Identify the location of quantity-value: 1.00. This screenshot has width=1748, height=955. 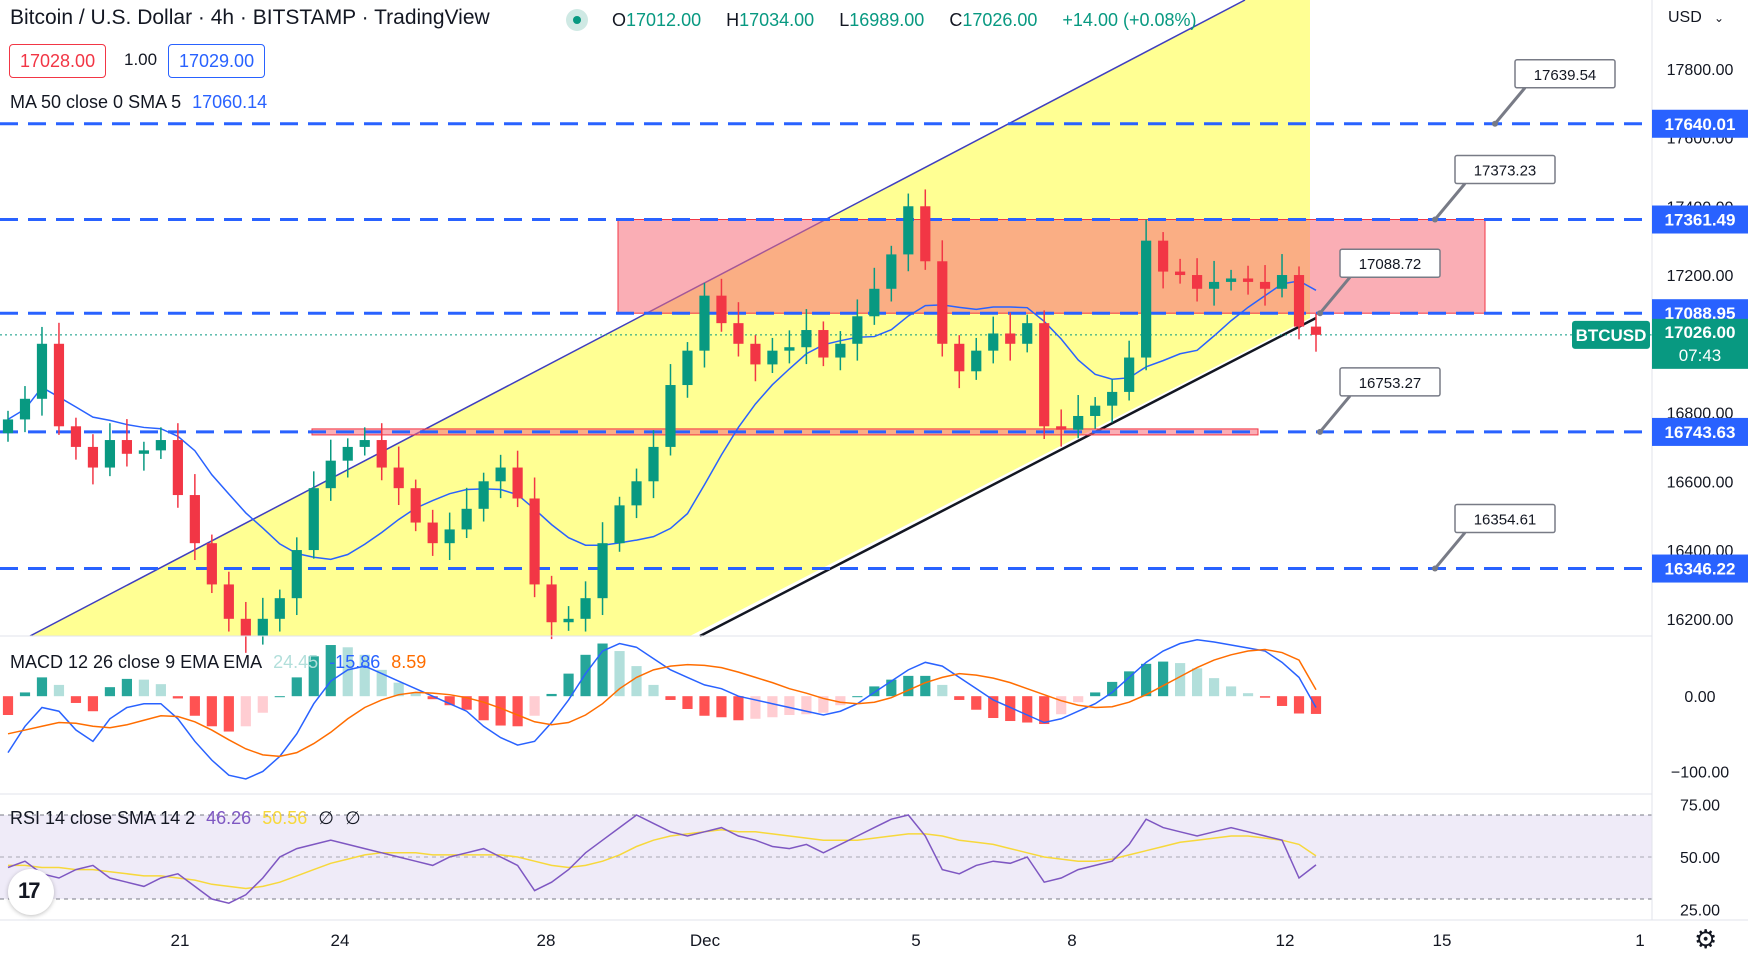
(141, 59).